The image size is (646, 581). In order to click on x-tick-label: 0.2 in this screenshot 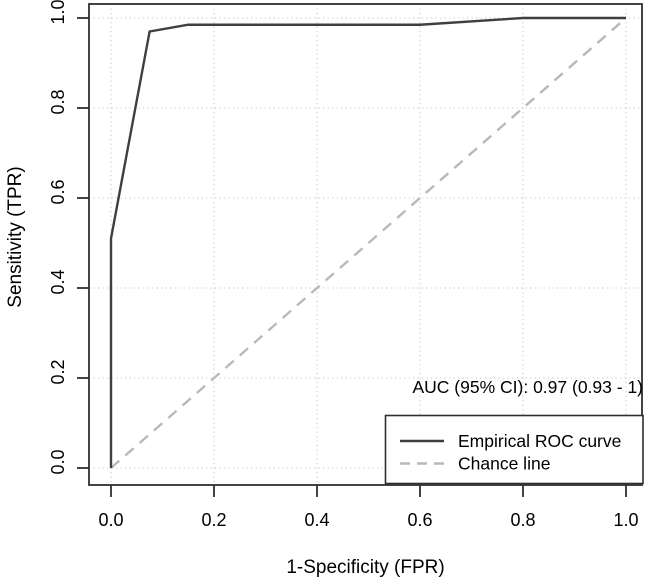, I will do `click(213, 520)`.